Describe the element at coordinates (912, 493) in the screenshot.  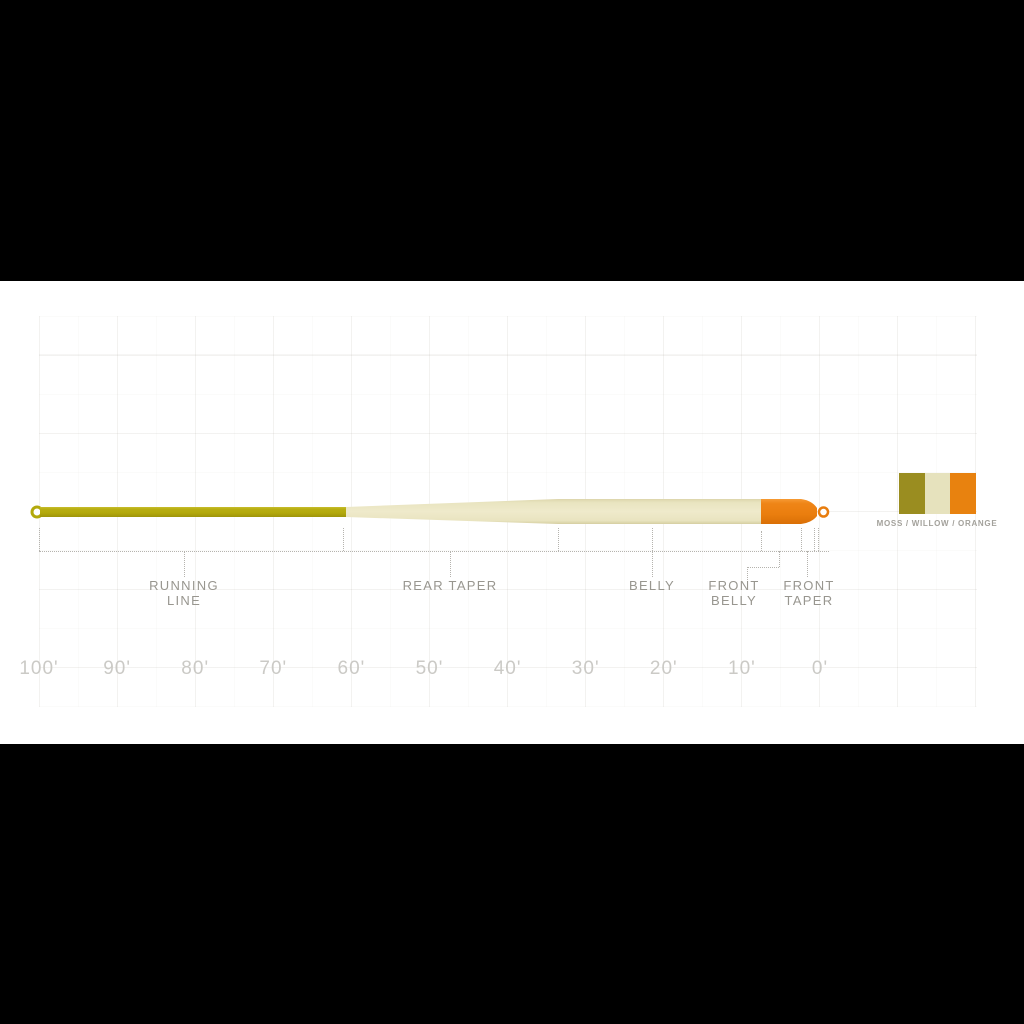
I see `legend-color-moss` at that location.